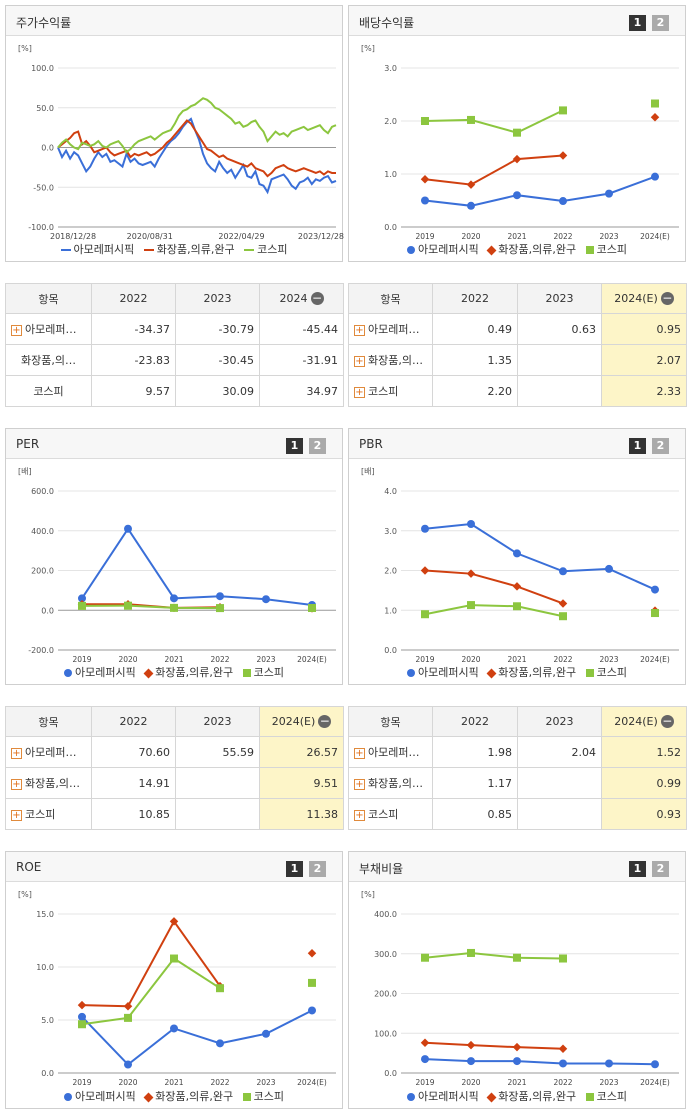 This screenshot has height=1115, width=691. Describe the element at coordinates (517, 21) in the screenshot. I see `panel-header: 배당수익률 1 2` at that location.